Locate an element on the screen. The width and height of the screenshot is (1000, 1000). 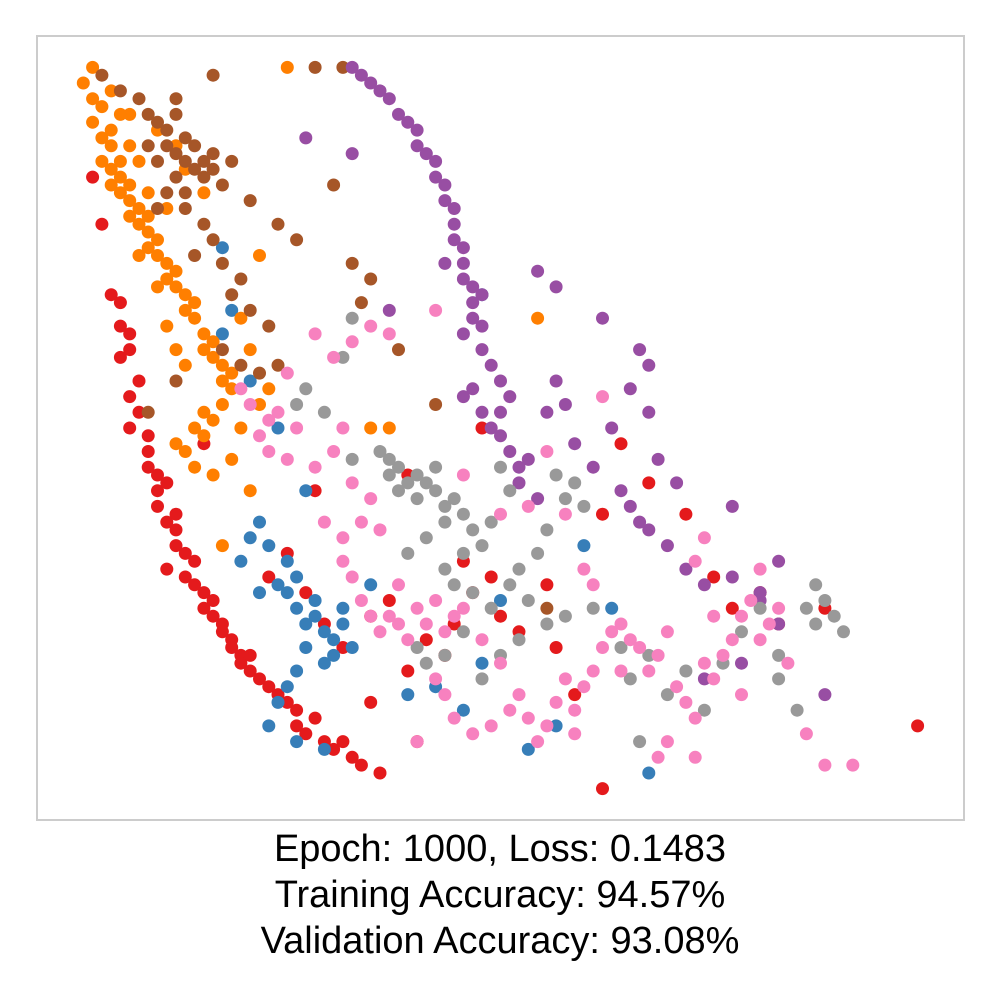
epoch-loss-text: Epoch: 1000, Loss: 0.1483 is located at coordinates (500, 849).